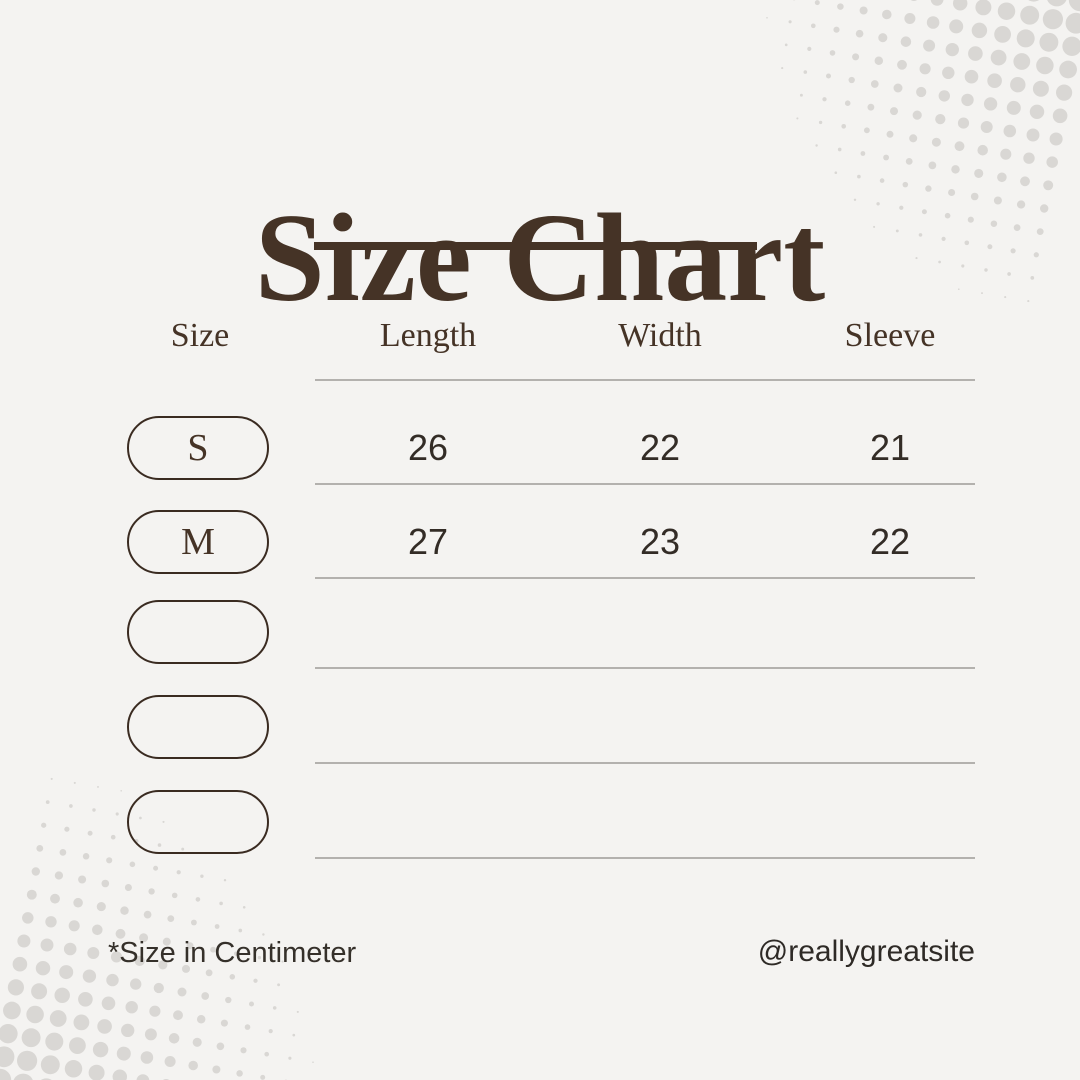 The image size is (1080, 1080). Describe the element at coordinates (645, 380) in the screenshot. I see `header-divider` at that location.